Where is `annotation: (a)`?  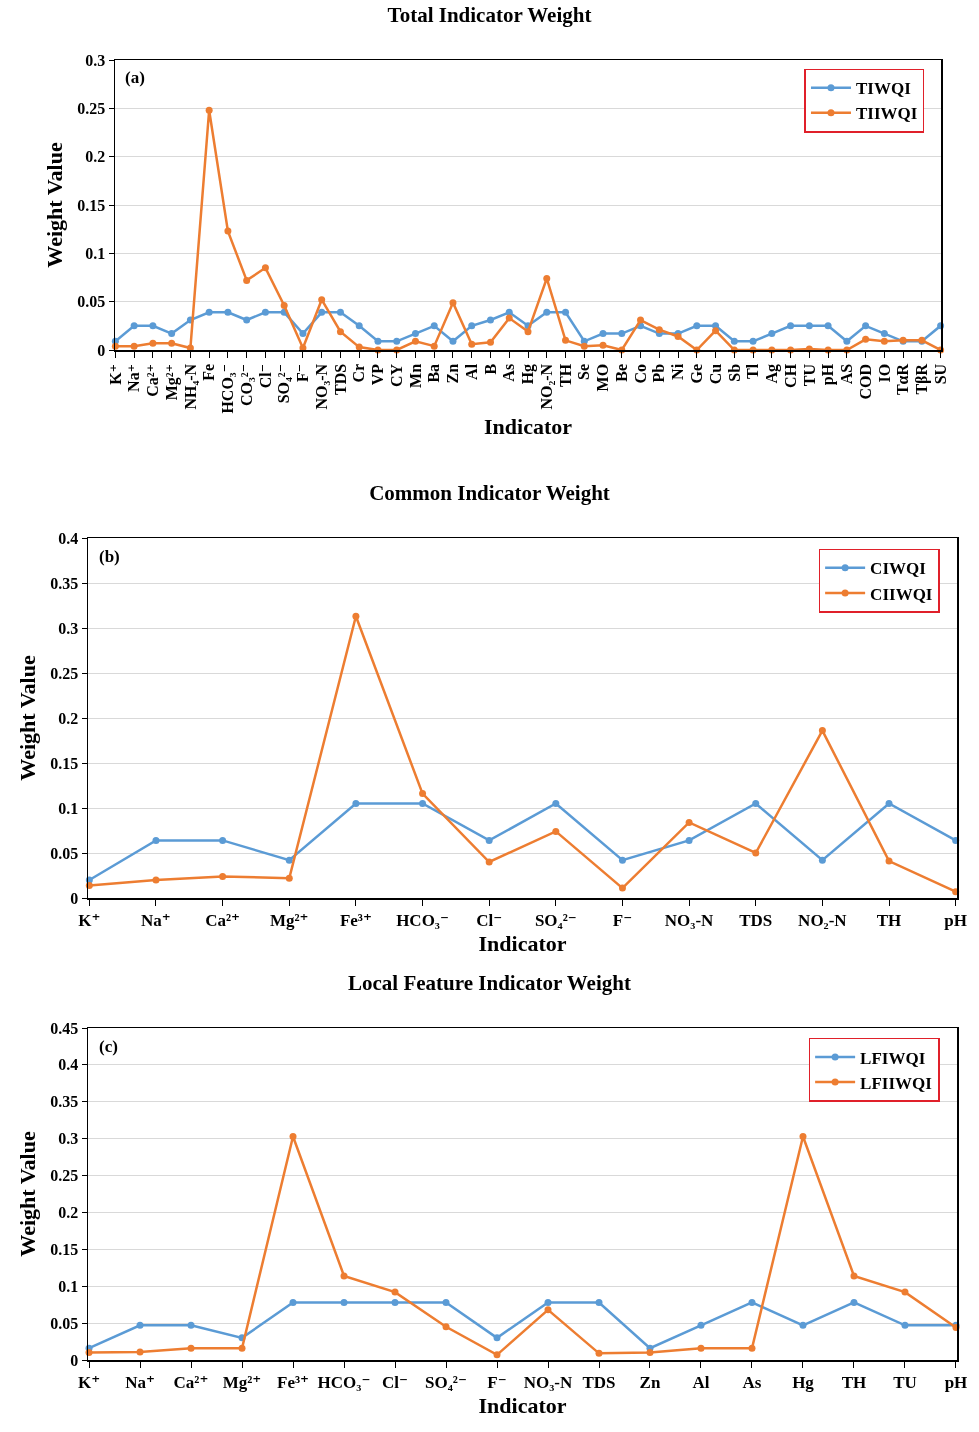
annotation: (a) is located at coordinates (135, 77).